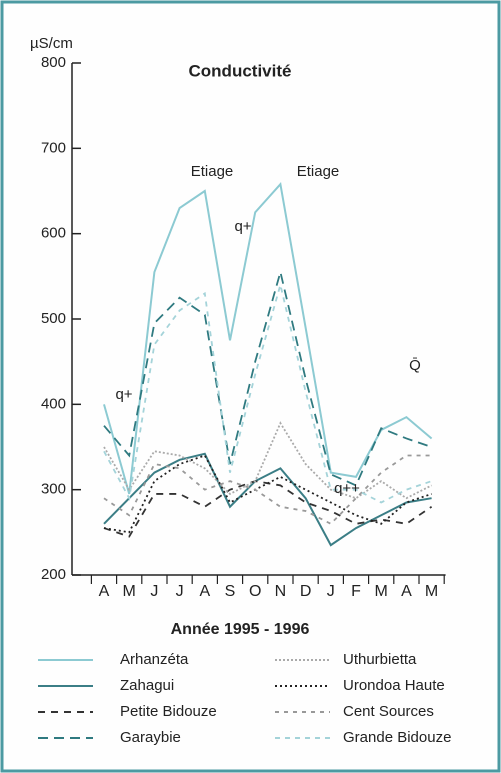  What do you see at coordinates (388, 711) in the screenshot?
I see `legend-label: Cent Sources` at bounding box center [388, 711].